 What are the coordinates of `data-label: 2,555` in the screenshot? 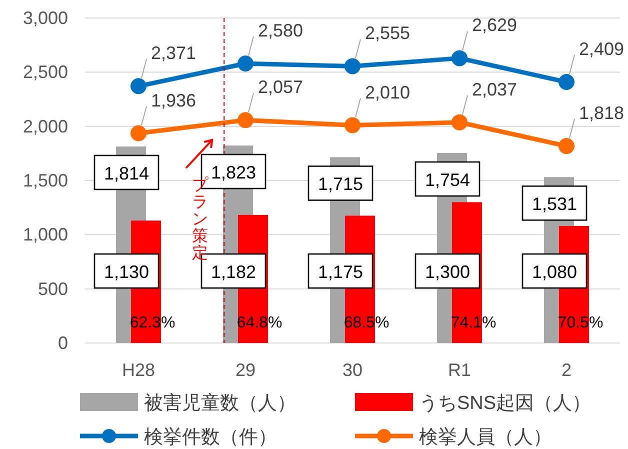 It's located at (387, 33).